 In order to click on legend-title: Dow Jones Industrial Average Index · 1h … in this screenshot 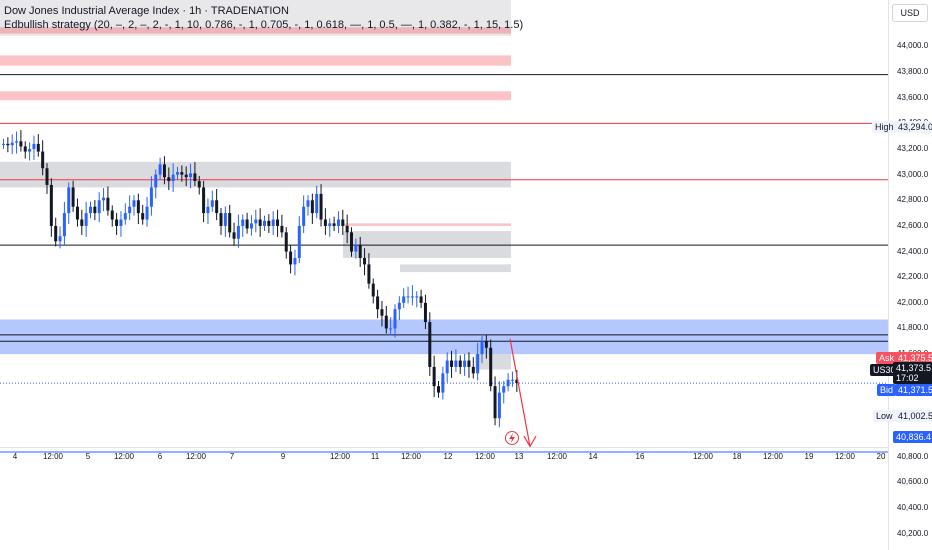, I will do `click(146, 11)`.